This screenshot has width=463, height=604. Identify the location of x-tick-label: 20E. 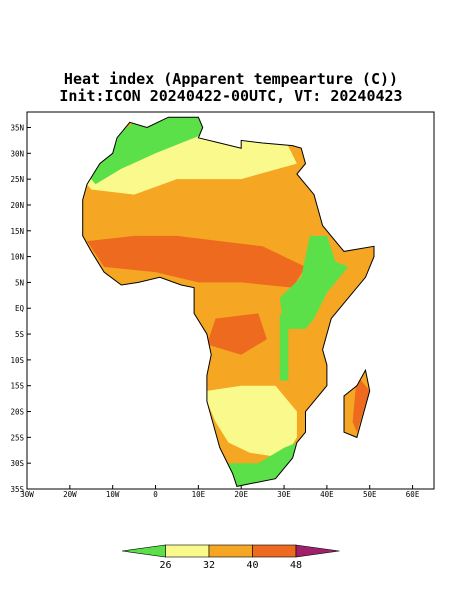
(241, 494).